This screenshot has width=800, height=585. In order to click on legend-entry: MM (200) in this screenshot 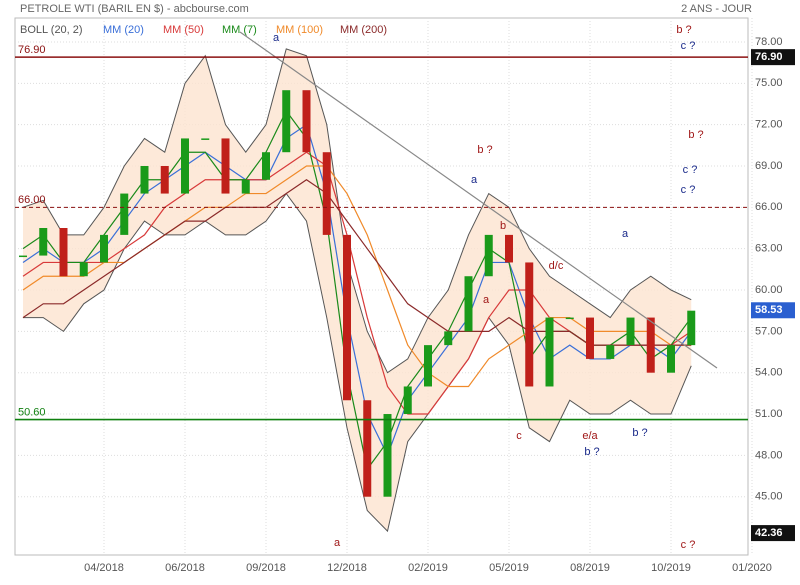, I will do `click(363, 30)`.